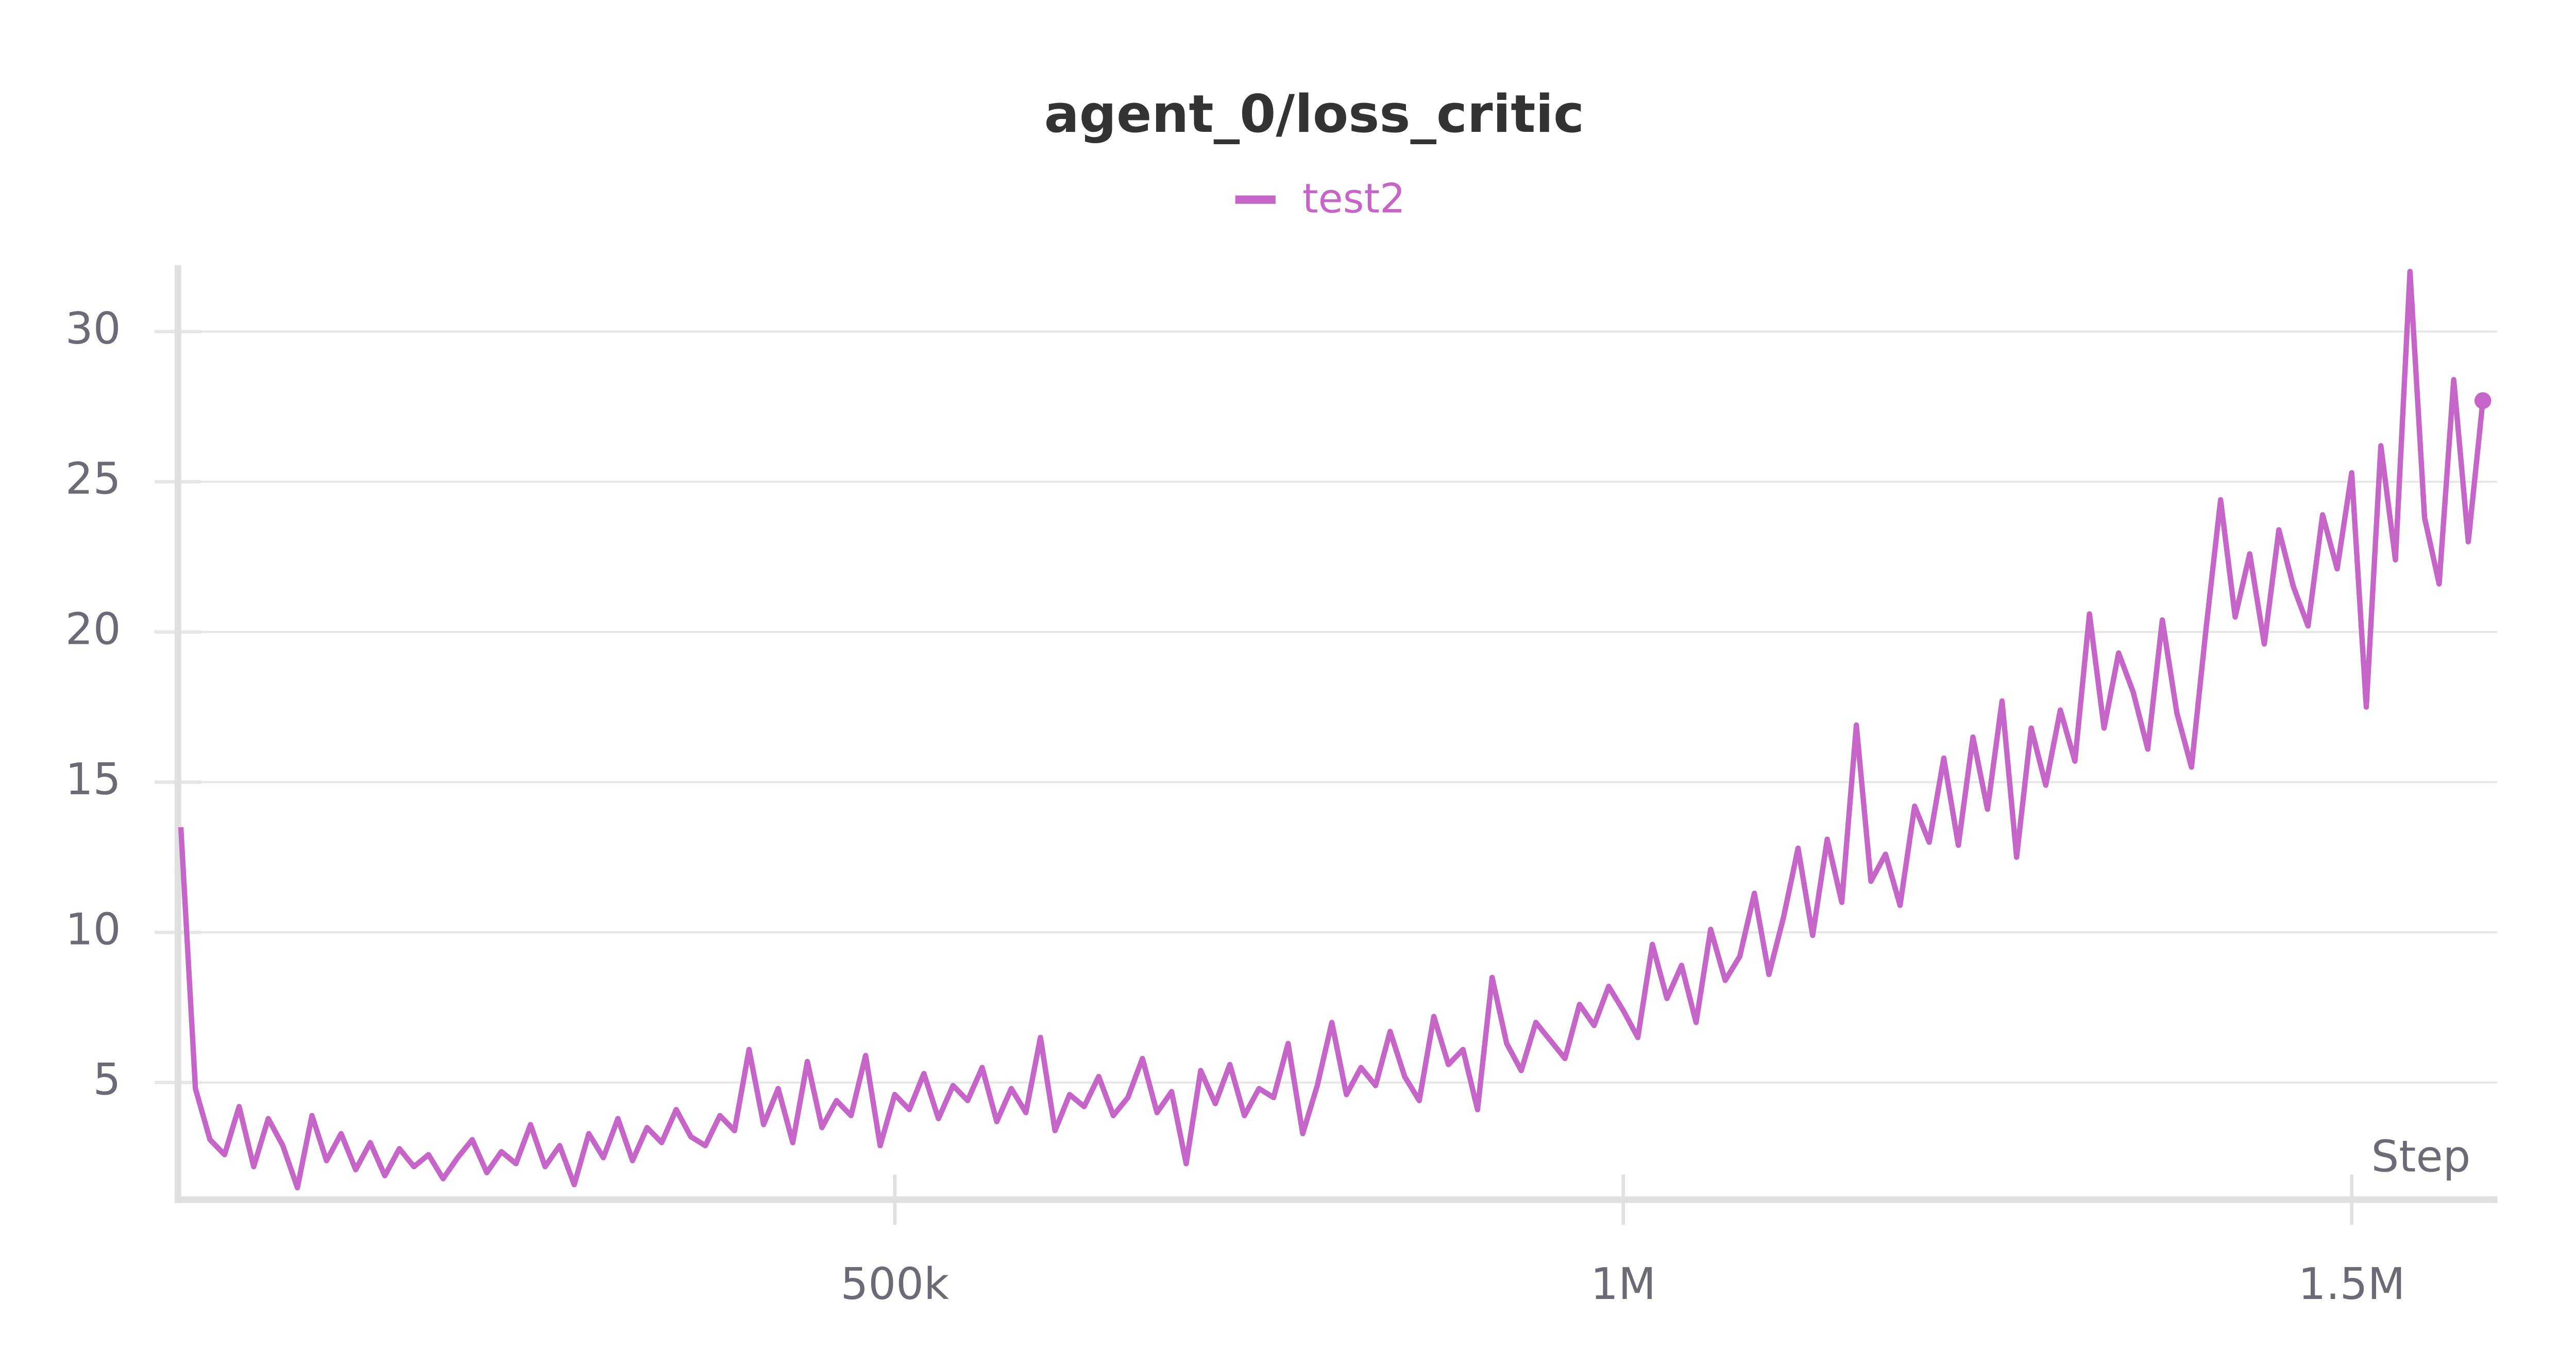 This screenshot has height=1368, width=2576. Describe the element at coordinates (93, 929) in the screenshot. I see `y-tick-label: 10` at that location.